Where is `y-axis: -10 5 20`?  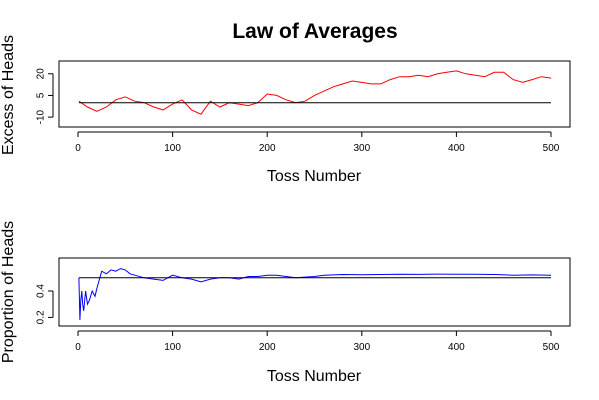
y-axis: -10 5 20 is located at coordinates (45, 96).